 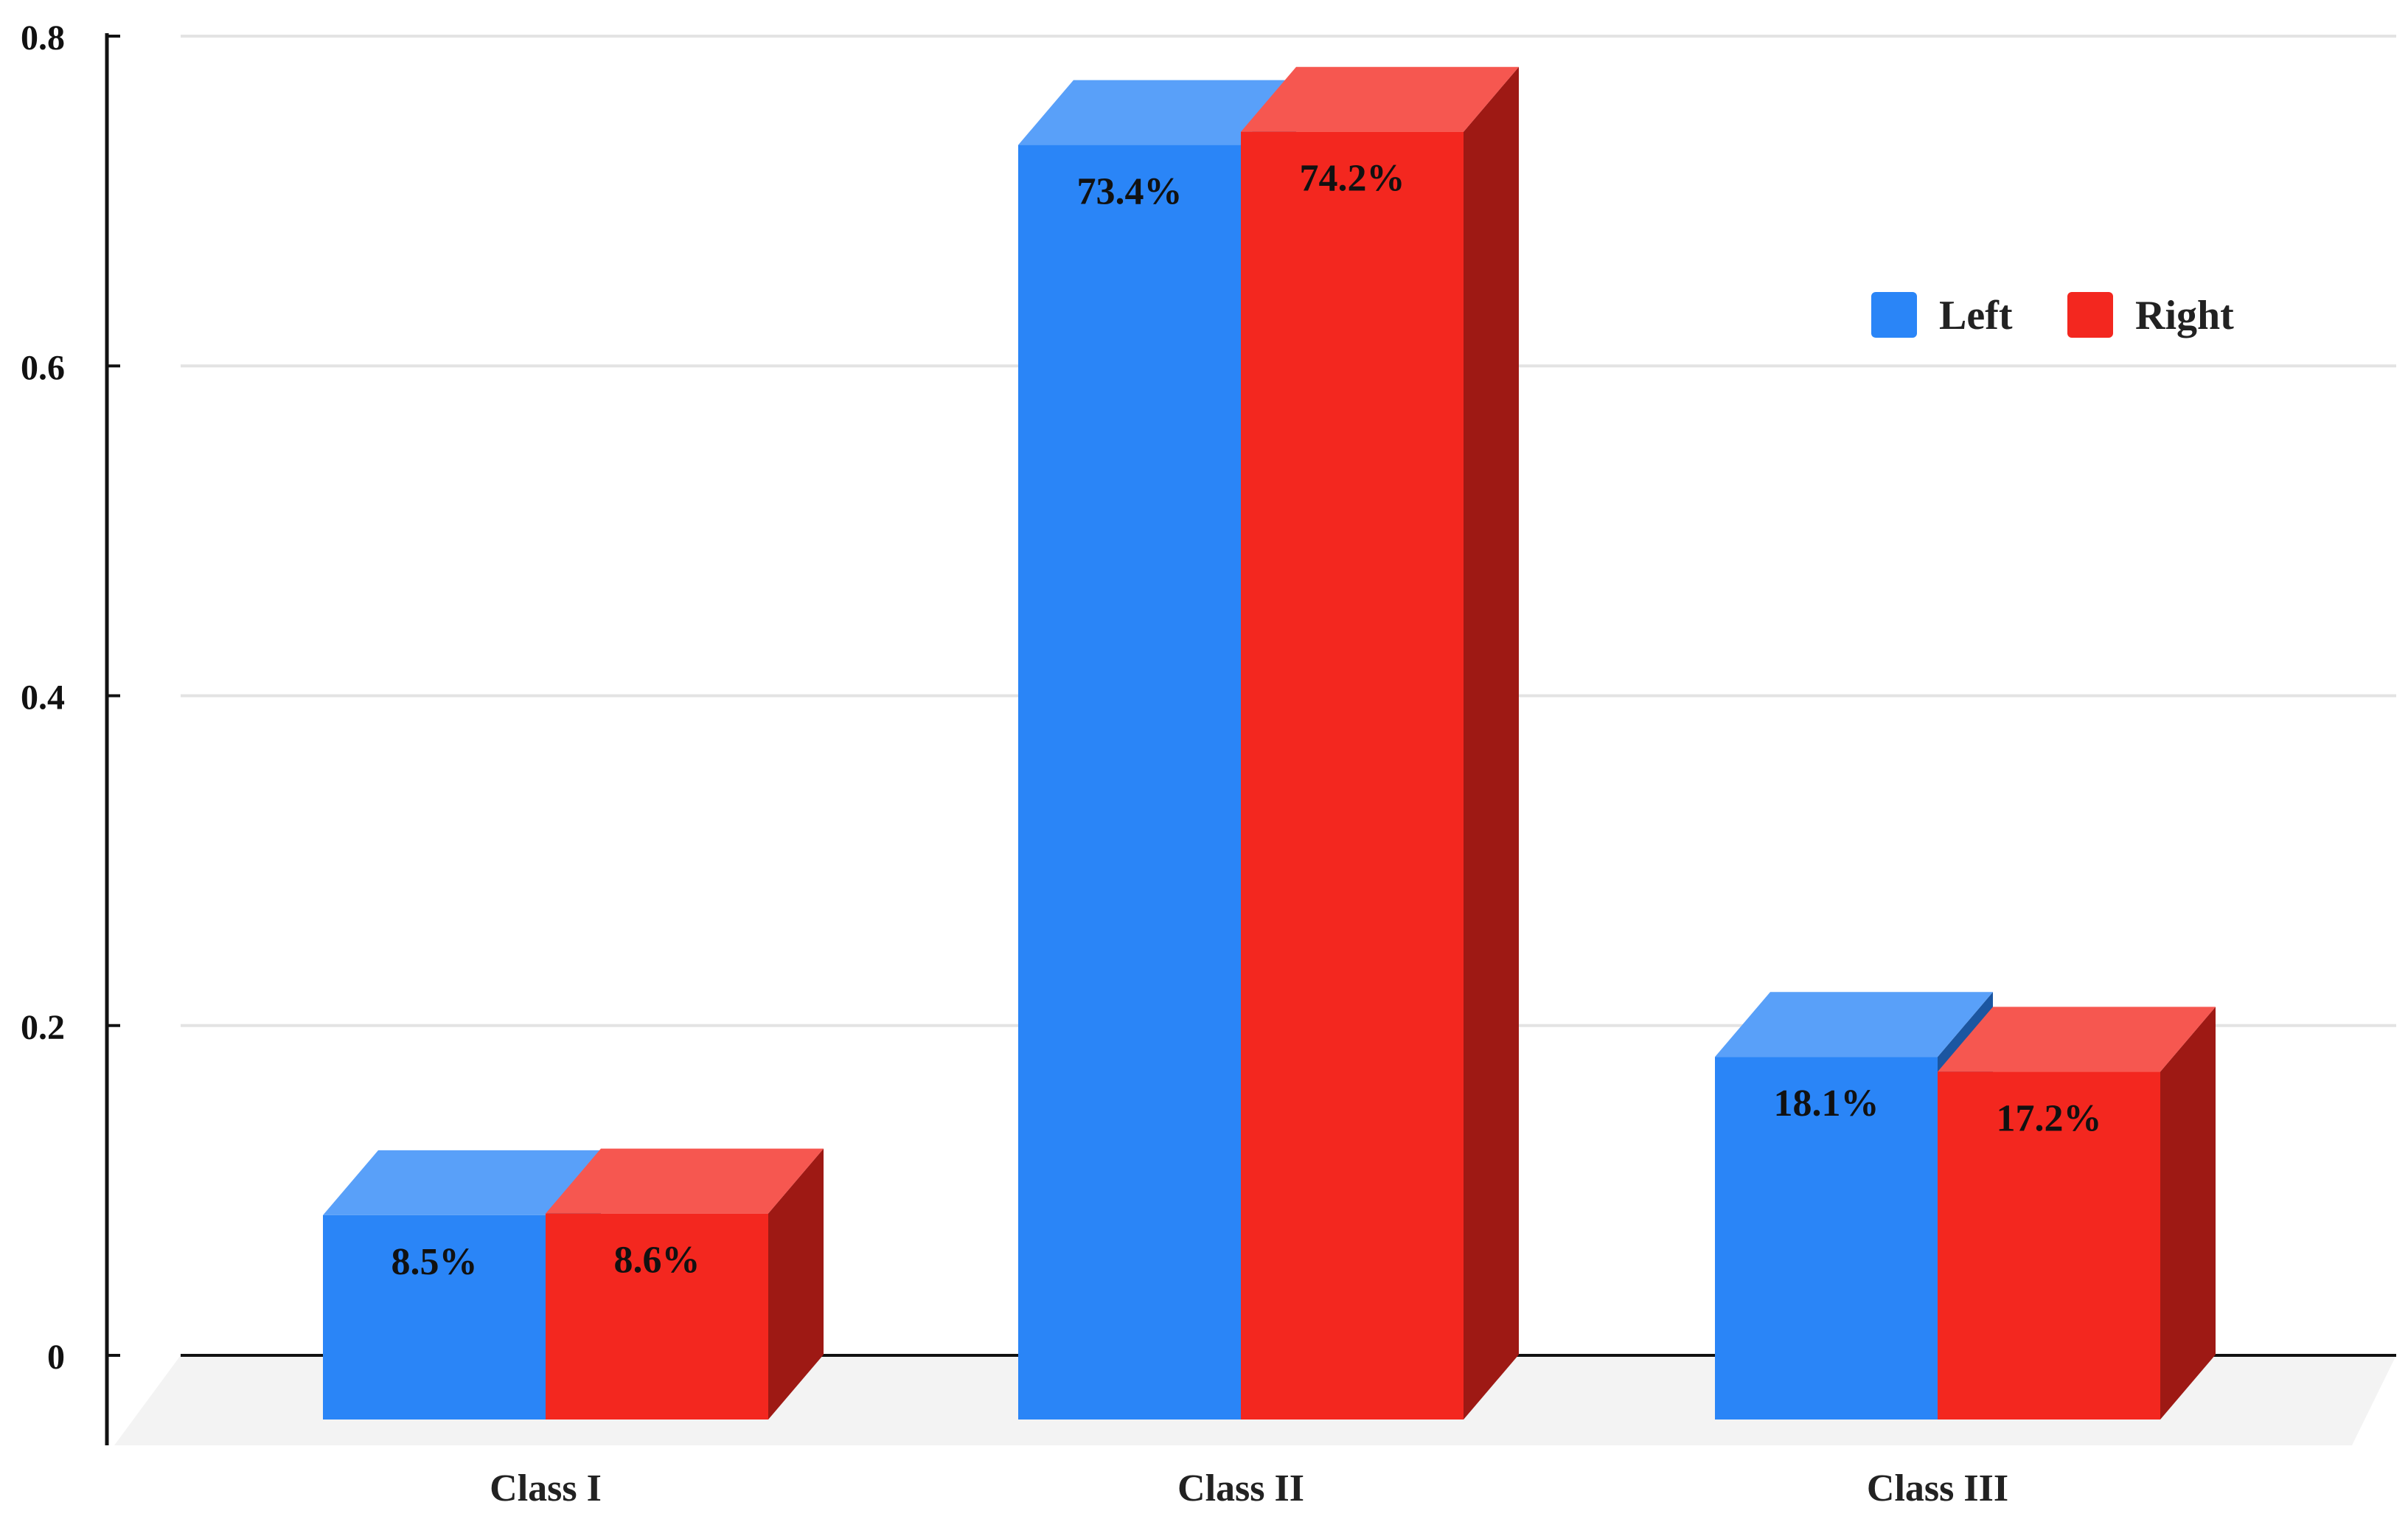 I want to click on bar-right-class-i, so click(x=685, y=1284).